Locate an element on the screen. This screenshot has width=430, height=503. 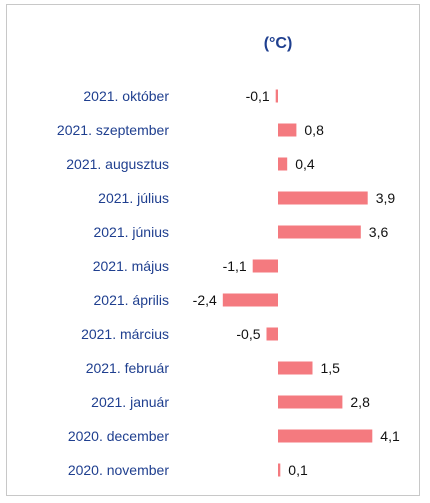
value-label: 3,9 is located at coordinates (386, 198).